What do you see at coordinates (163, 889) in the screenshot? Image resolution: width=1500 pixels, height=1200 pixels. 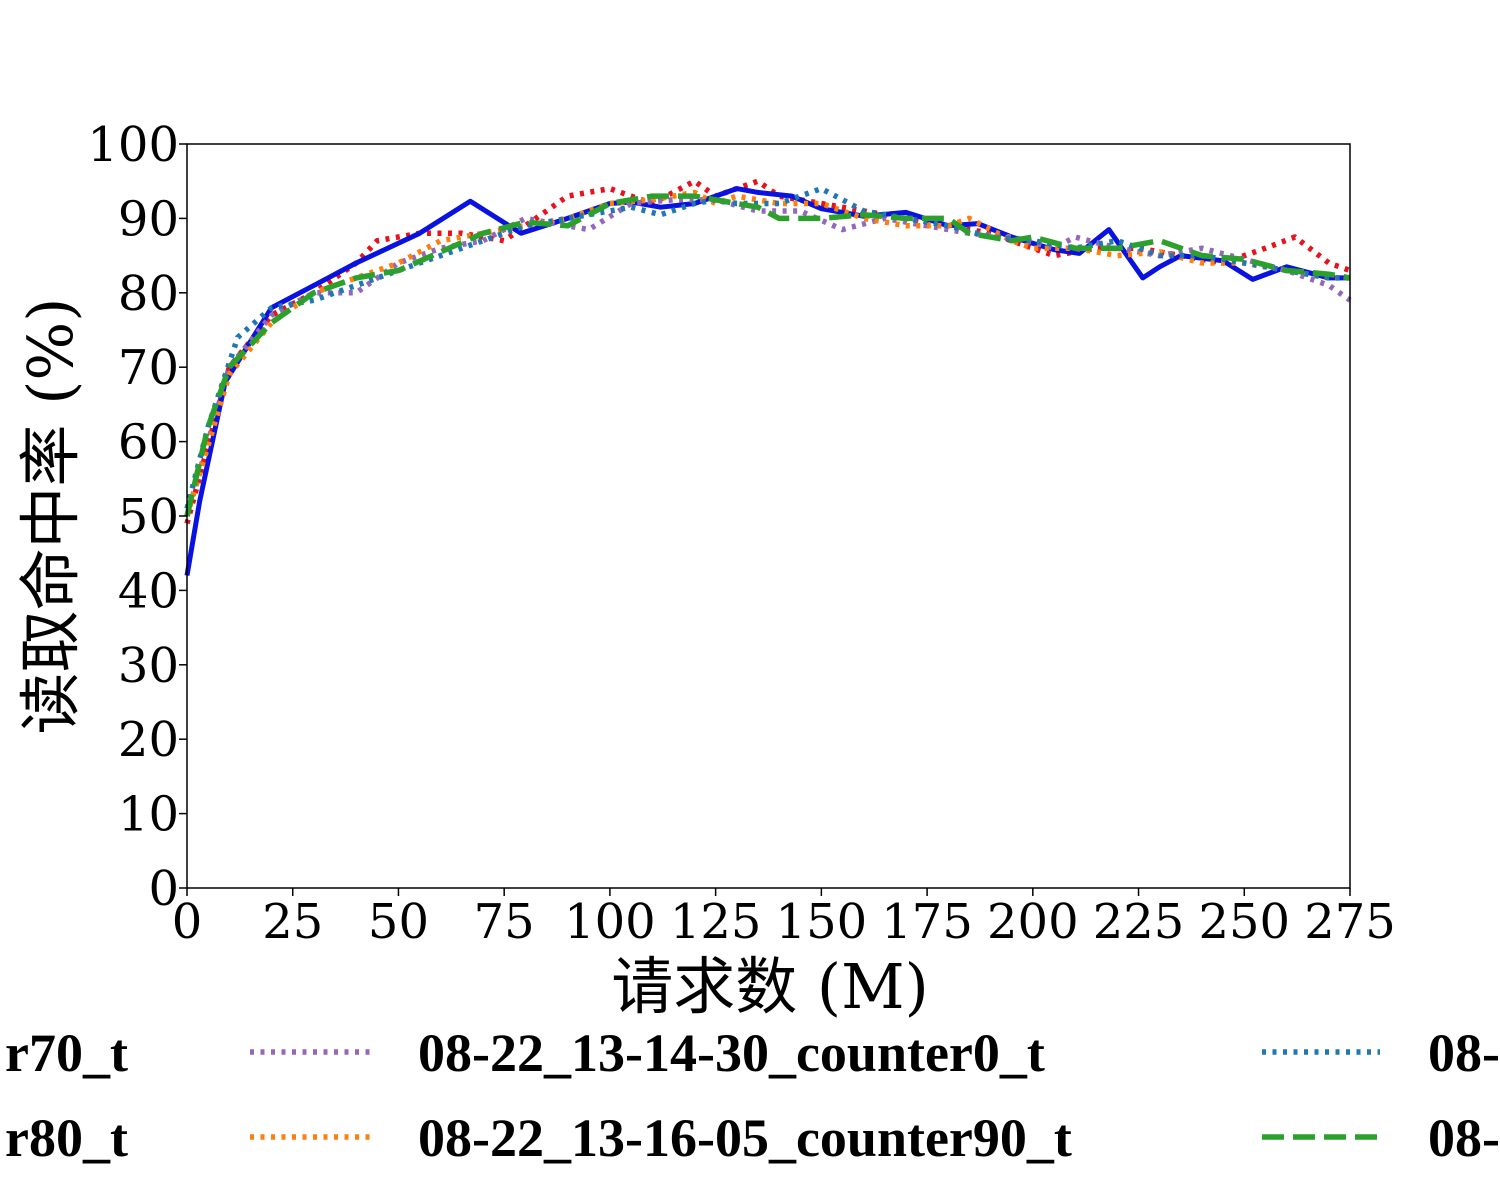 I see `y-tick-label: 0` at bounding box center [163, 889].